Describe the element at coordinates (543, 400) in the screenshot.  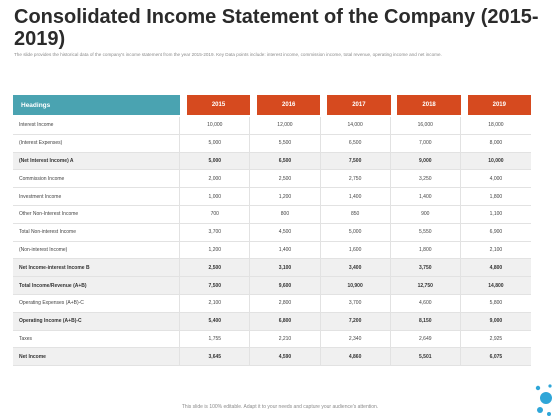
I see `decorative-drops-icon` at that location.